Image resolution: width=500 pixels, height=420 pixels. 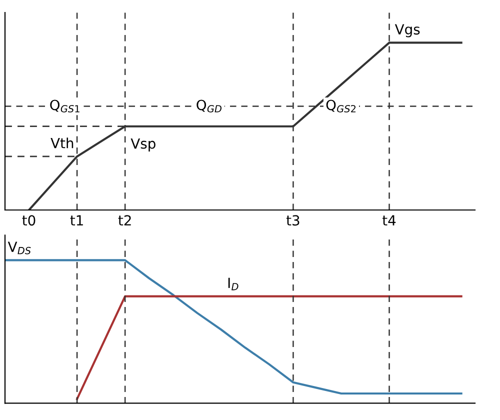 I want to click on x-tick-label: t1, so click(x=76, y=220).